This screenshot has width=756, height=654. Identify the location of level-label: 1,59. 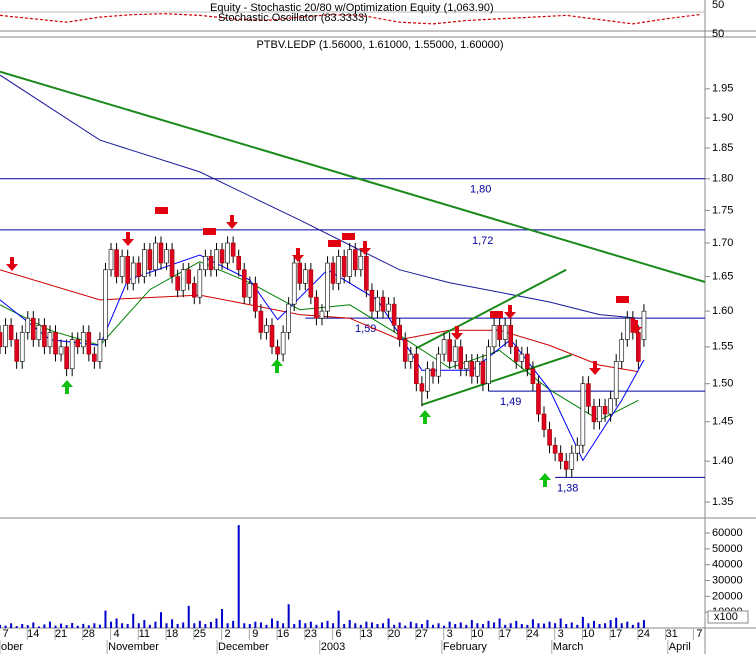
(365, 329).